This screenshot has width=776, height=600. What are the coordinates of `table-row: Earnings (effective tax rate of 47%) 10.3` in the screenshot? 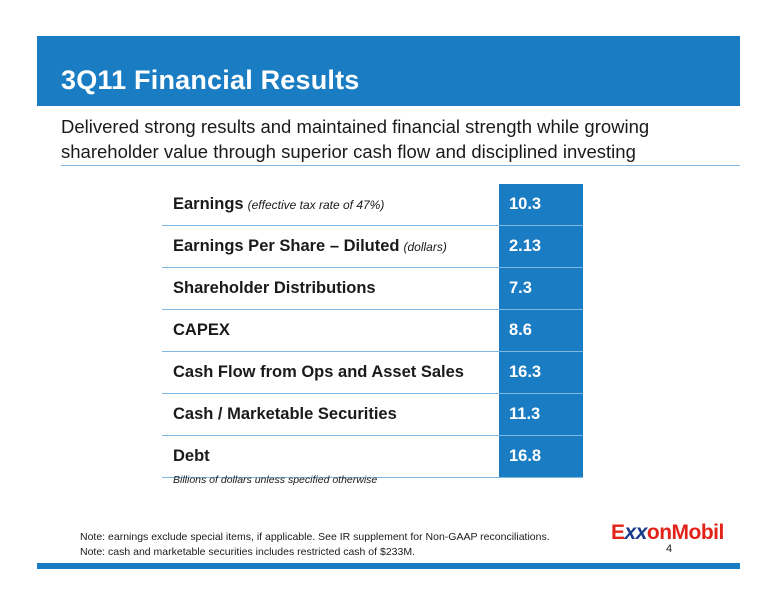 It's located at (372, 205).